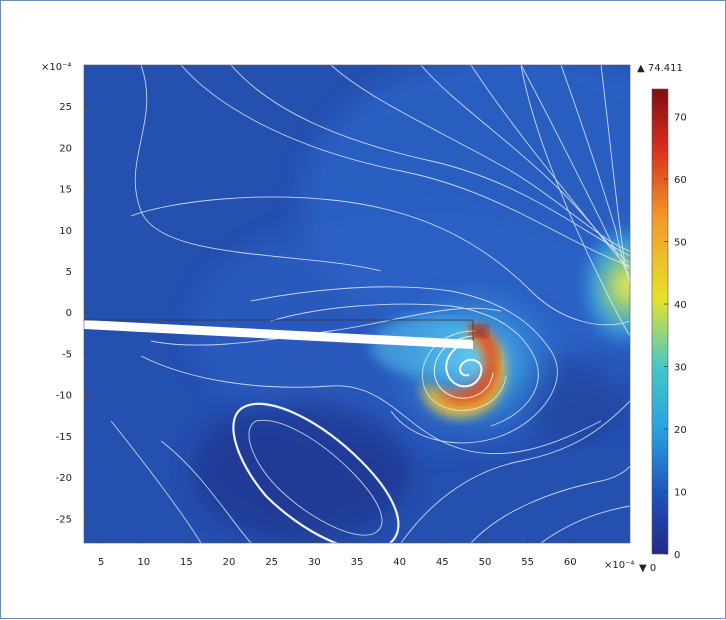  I want to click on y-tick-label: 5, so click(69, 272).